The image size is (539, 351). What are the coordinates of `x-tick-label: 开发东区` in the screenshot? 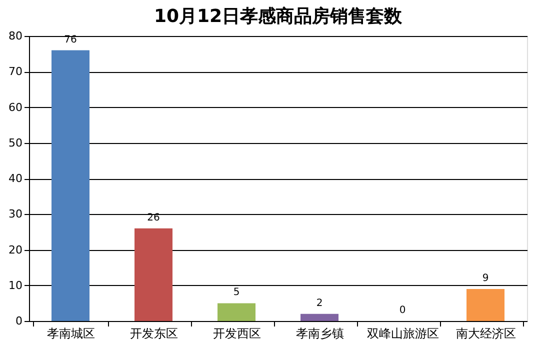 It's located at (154, 333).